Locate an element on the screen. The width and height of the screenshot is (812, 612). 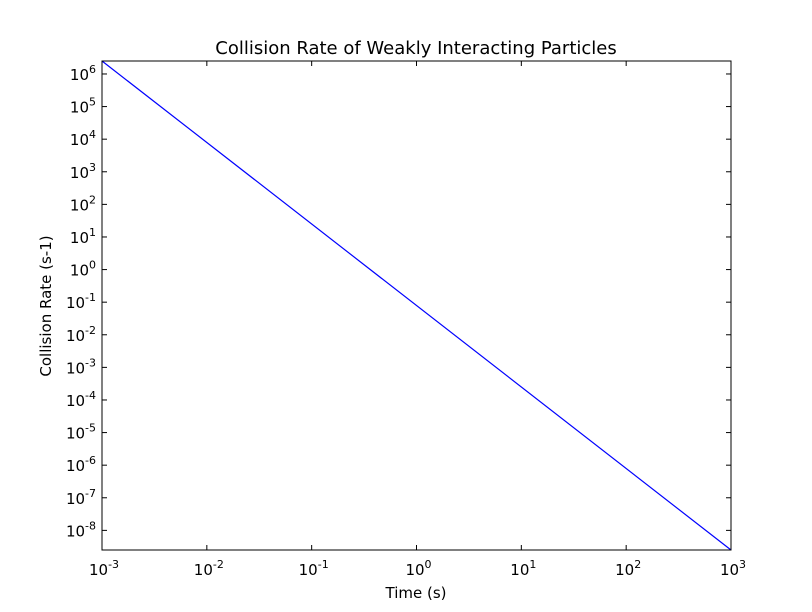
x-tick-label: 10³ is located at coordinates (733, 568).